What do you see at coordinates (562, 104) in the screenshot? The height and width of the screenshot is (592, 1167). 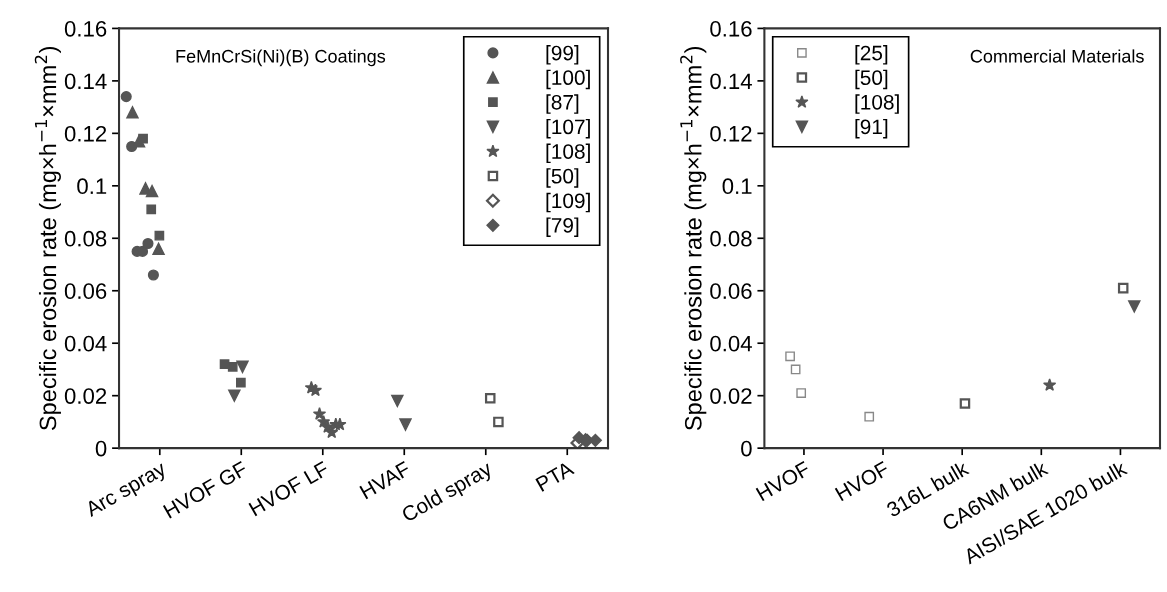 I see `legend-label: [87]` at bounding box center [562, 104].